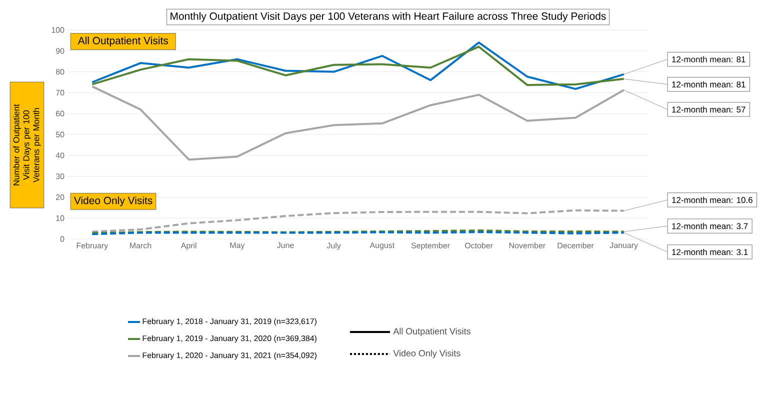 The height and width of the screenshot is (399, 763). What do you see at coordinates (113, 201) in the screenshot?
I see `annotation: Video Only Visits` at bounding box center [113, 201].